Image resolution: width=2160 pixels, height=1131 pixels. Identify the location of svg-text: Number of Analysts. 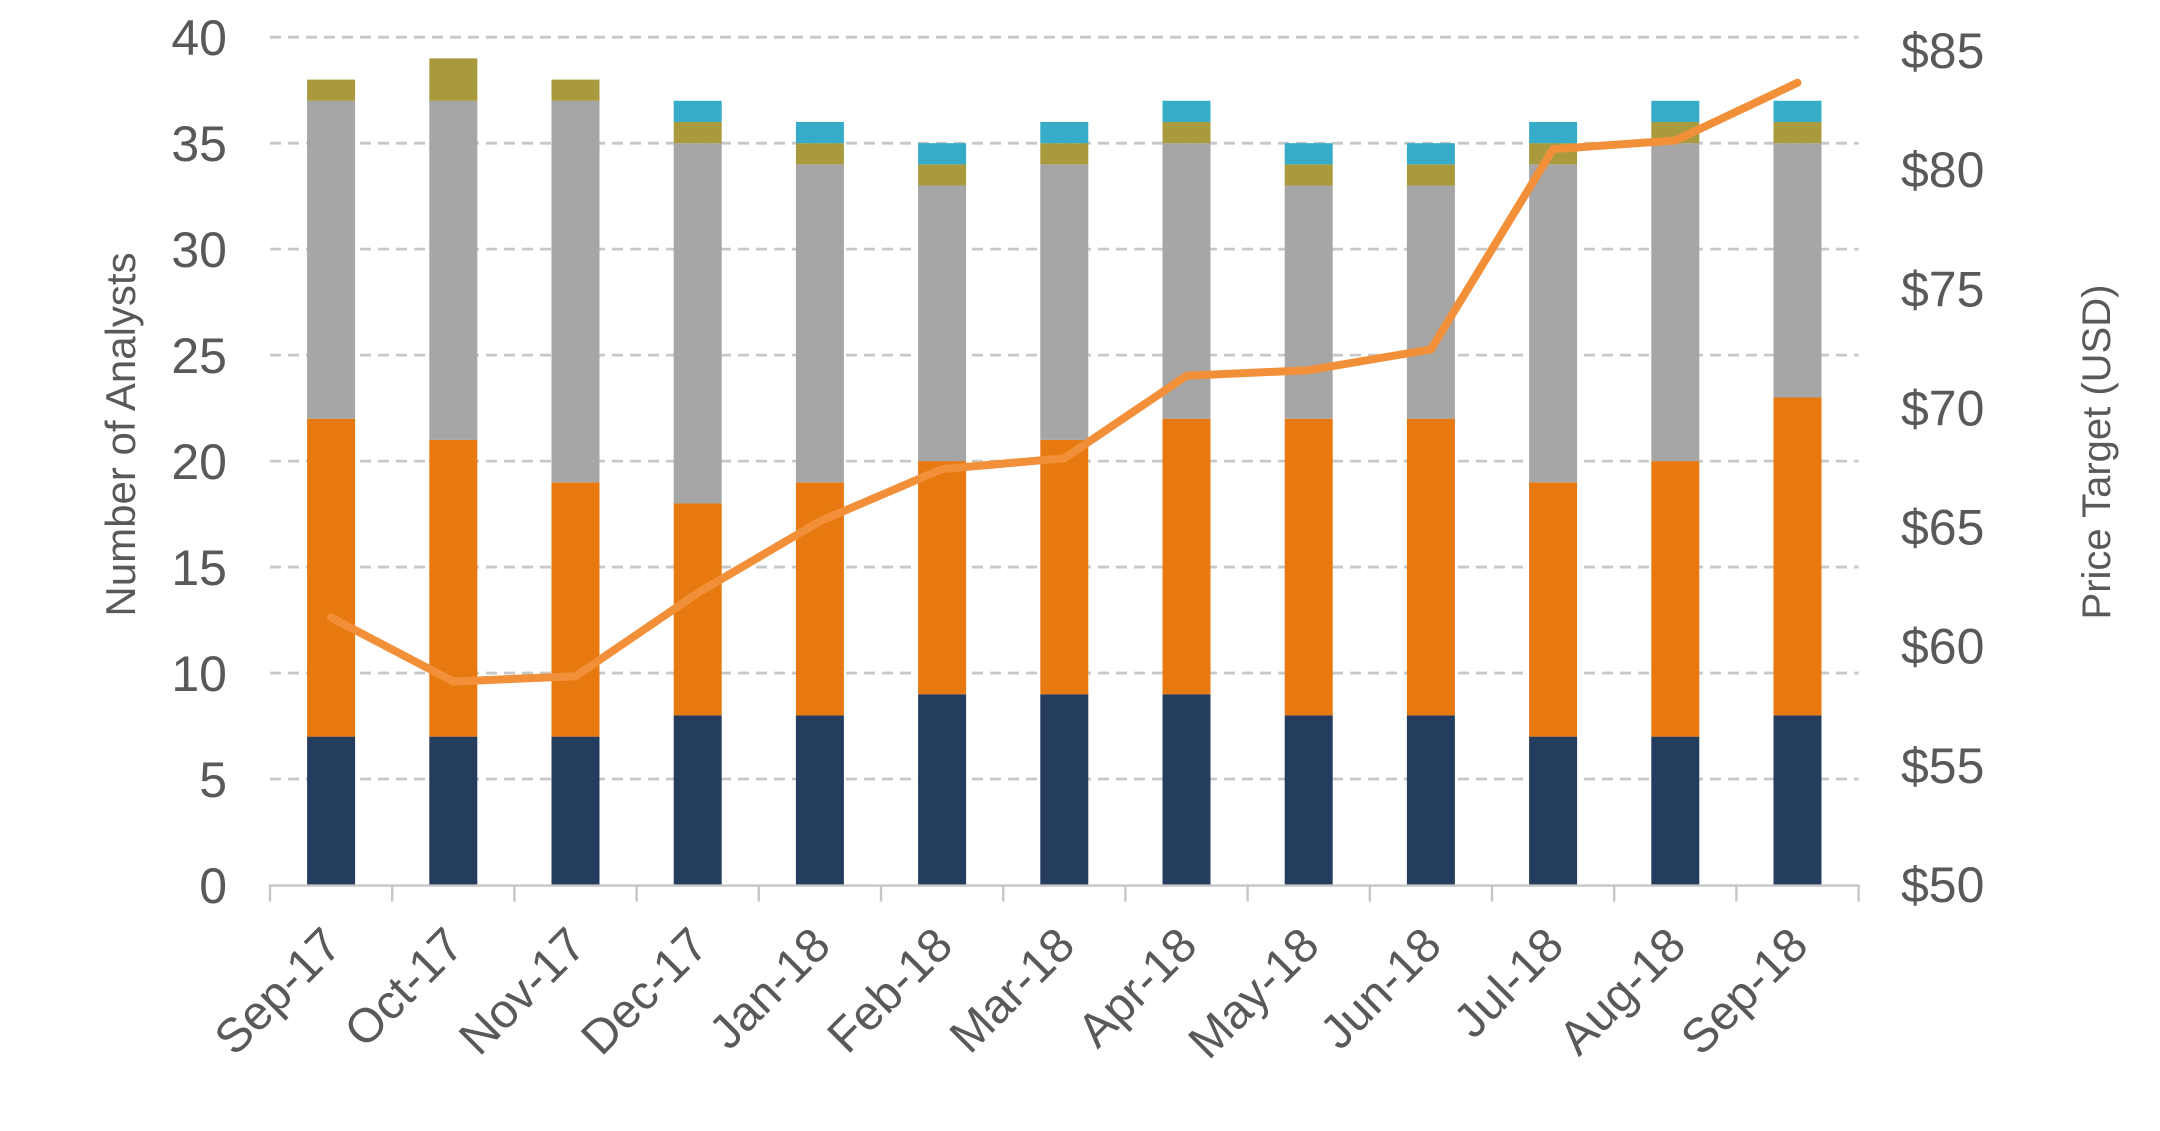
(120, 434).